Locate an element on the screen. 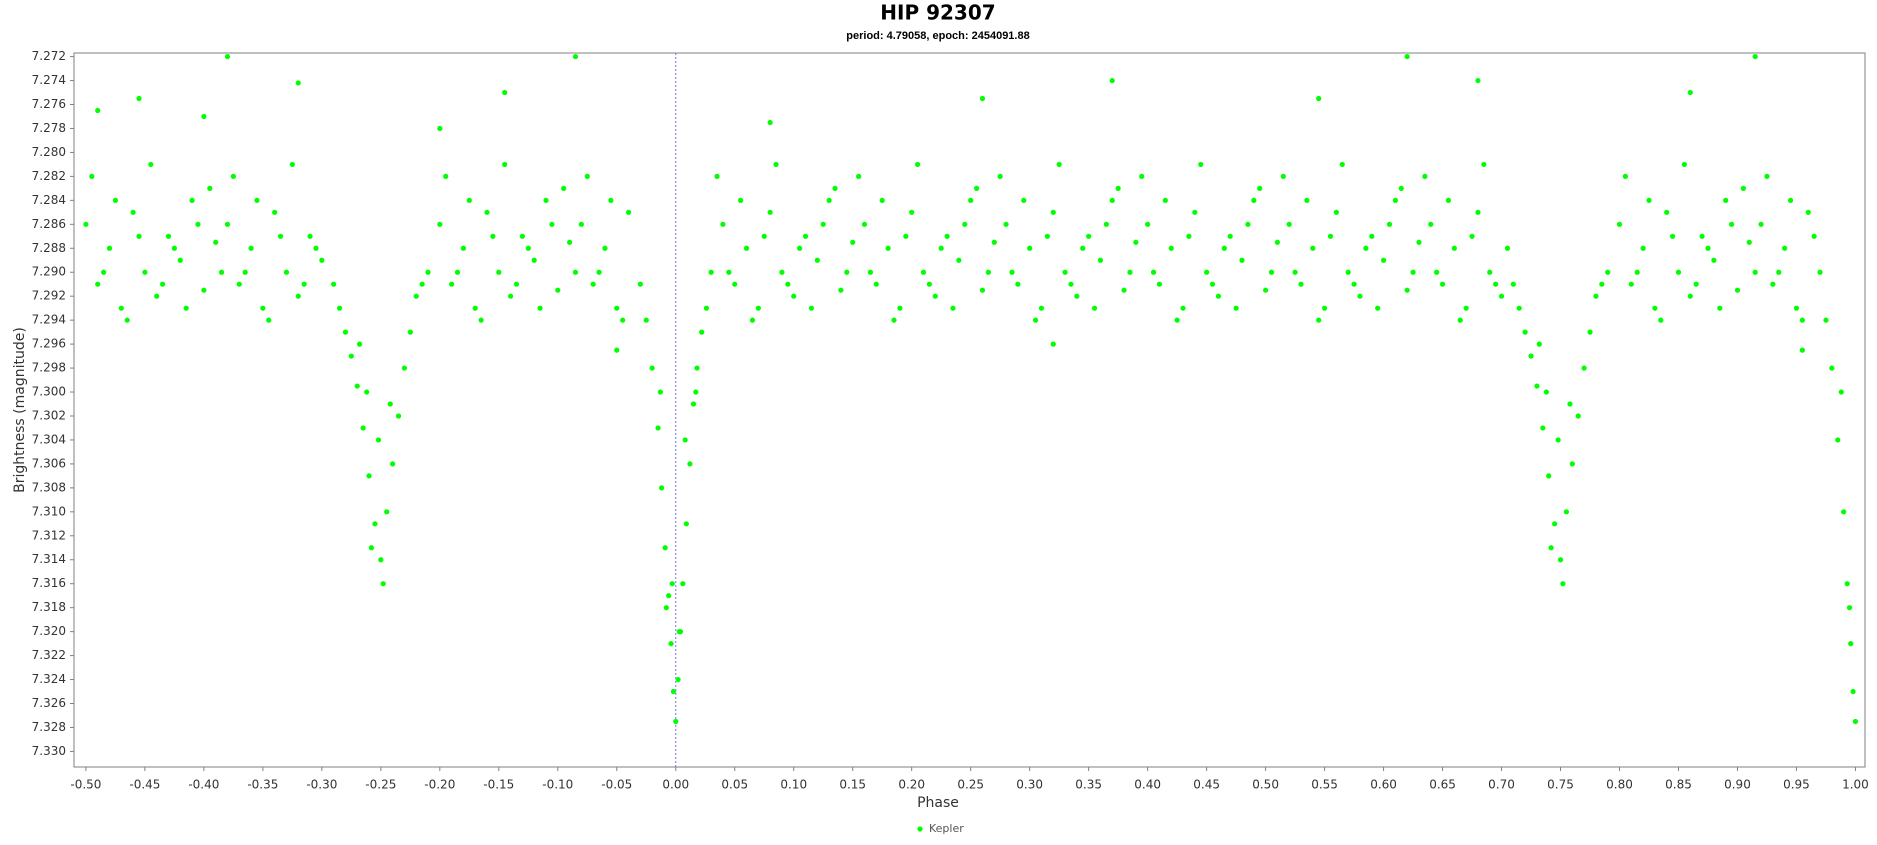 This screenshot has width=1877, height=845. x-tick-label: -0.25 is located at coordinates (380, 785).